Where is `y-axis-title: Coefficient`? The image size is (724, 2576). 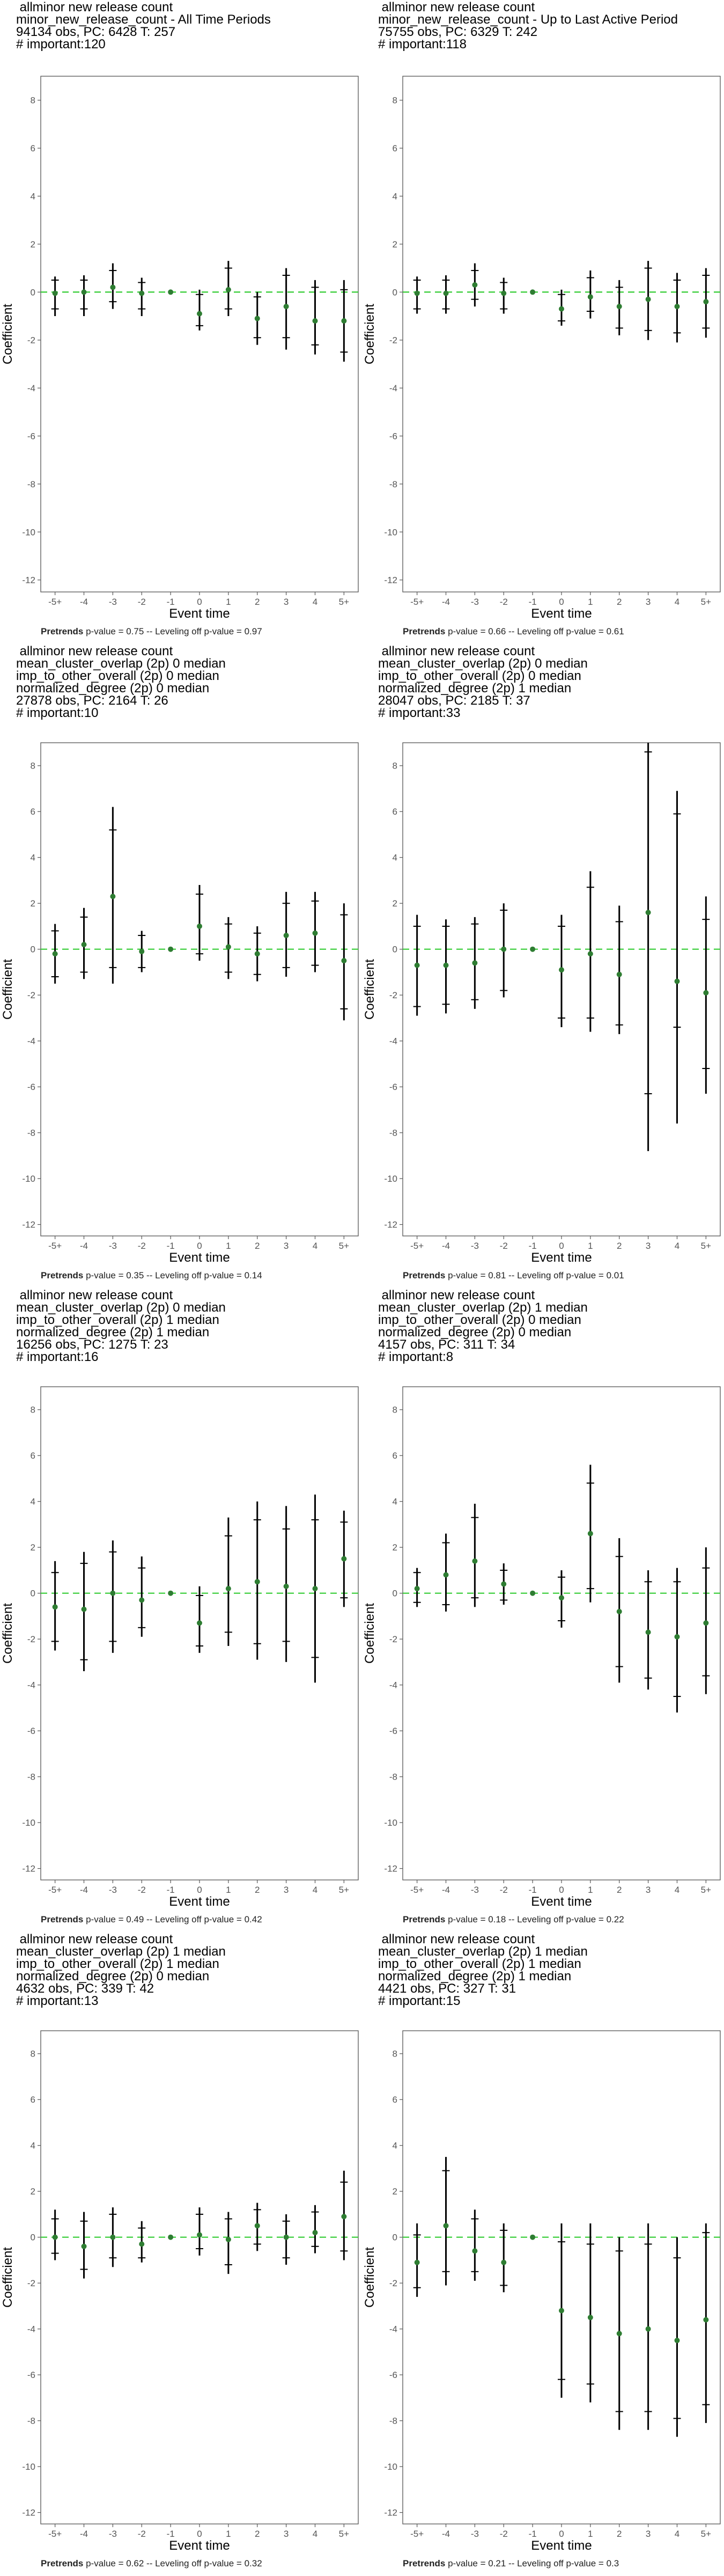
y-axis-title: Coefficient is located at coordinates (8, 1633).